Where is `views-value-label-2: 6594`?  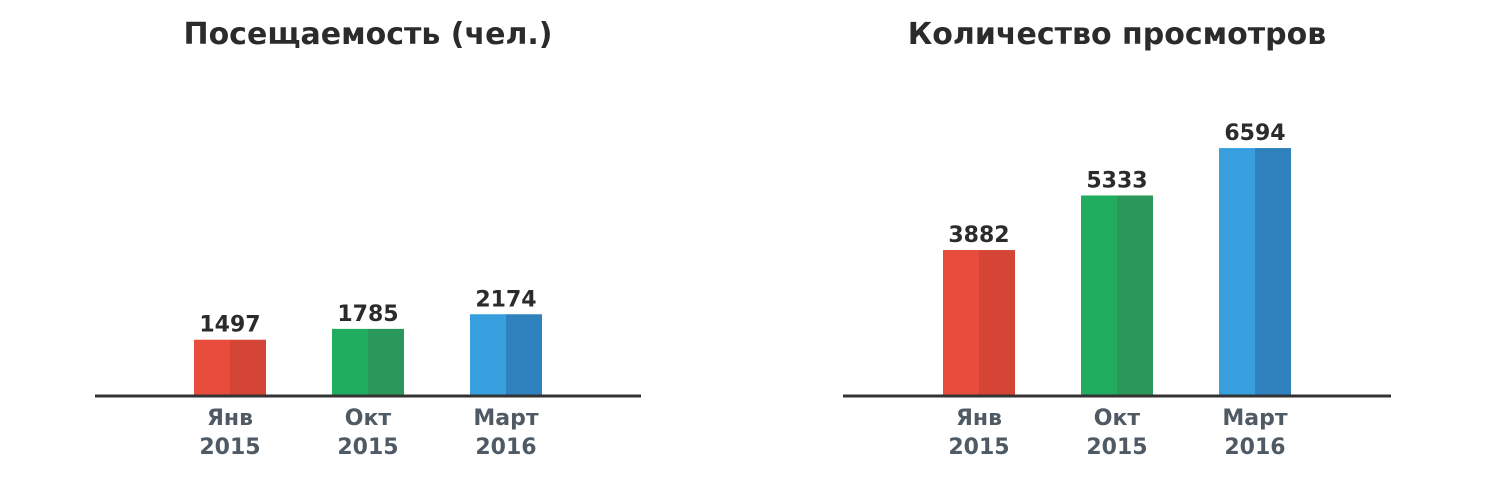 views-value-label-2: 6594 is located at coordinates (1254, 133).